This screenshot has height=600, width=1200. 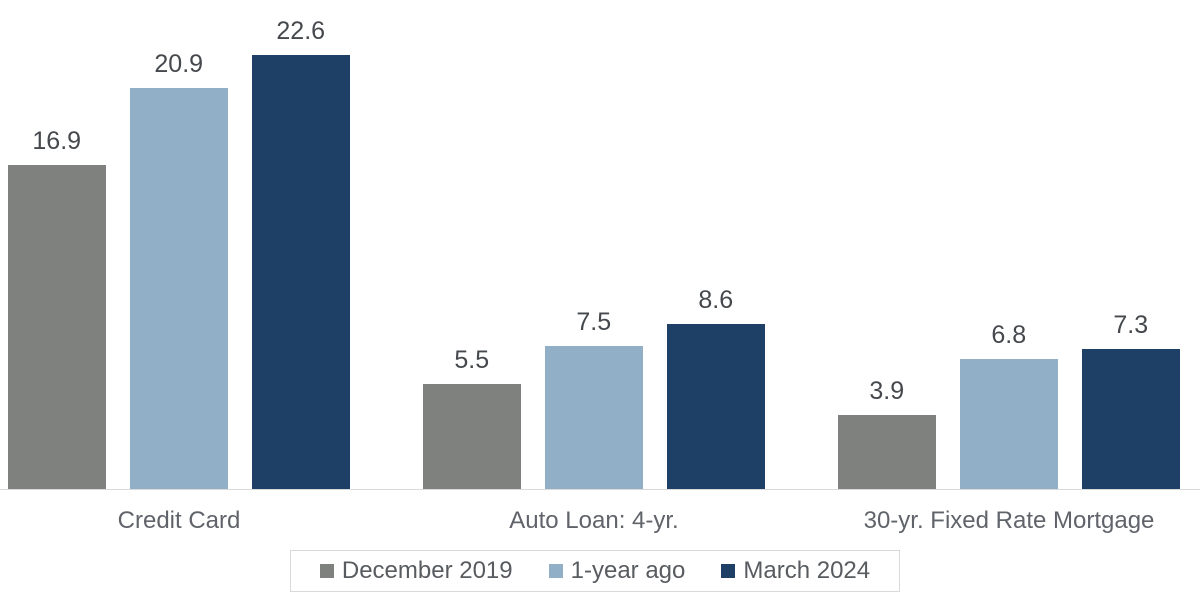 I want to click on bar-value-label: 5.5, so click(x=472, y=360).